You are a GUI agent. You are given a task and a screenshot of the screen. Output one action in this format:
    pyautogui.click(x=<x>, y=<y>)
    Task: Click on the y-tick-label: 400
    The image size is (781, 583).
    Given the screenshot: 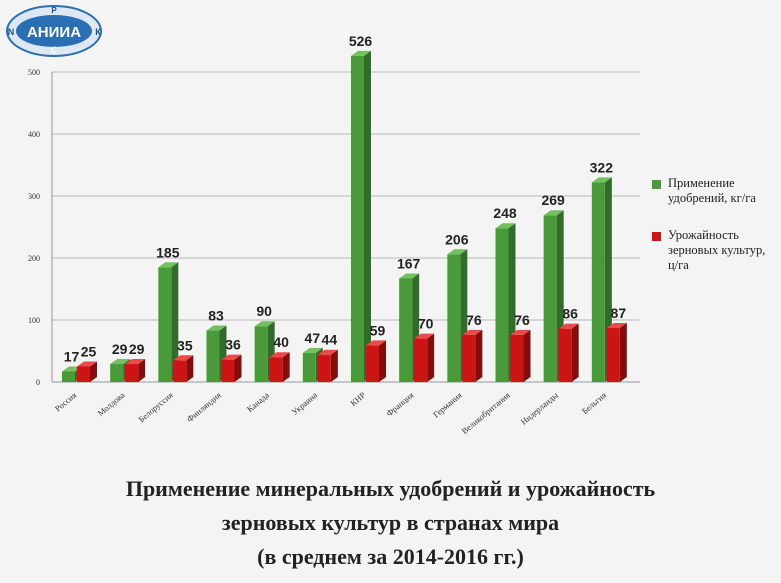 What is the action you would take?
    pyautogui.click(x=34, y=134)
    